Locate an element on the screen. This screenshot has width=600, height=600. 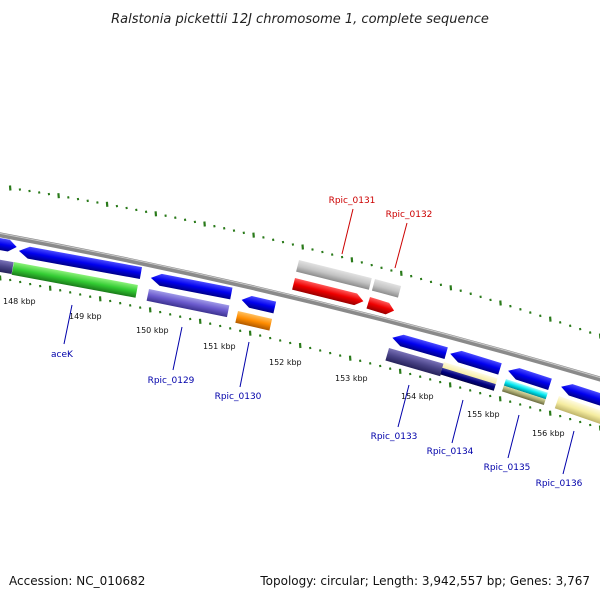
gene-label-rpic-0136: Rpic_0136 is located at coordinates (559, 484).